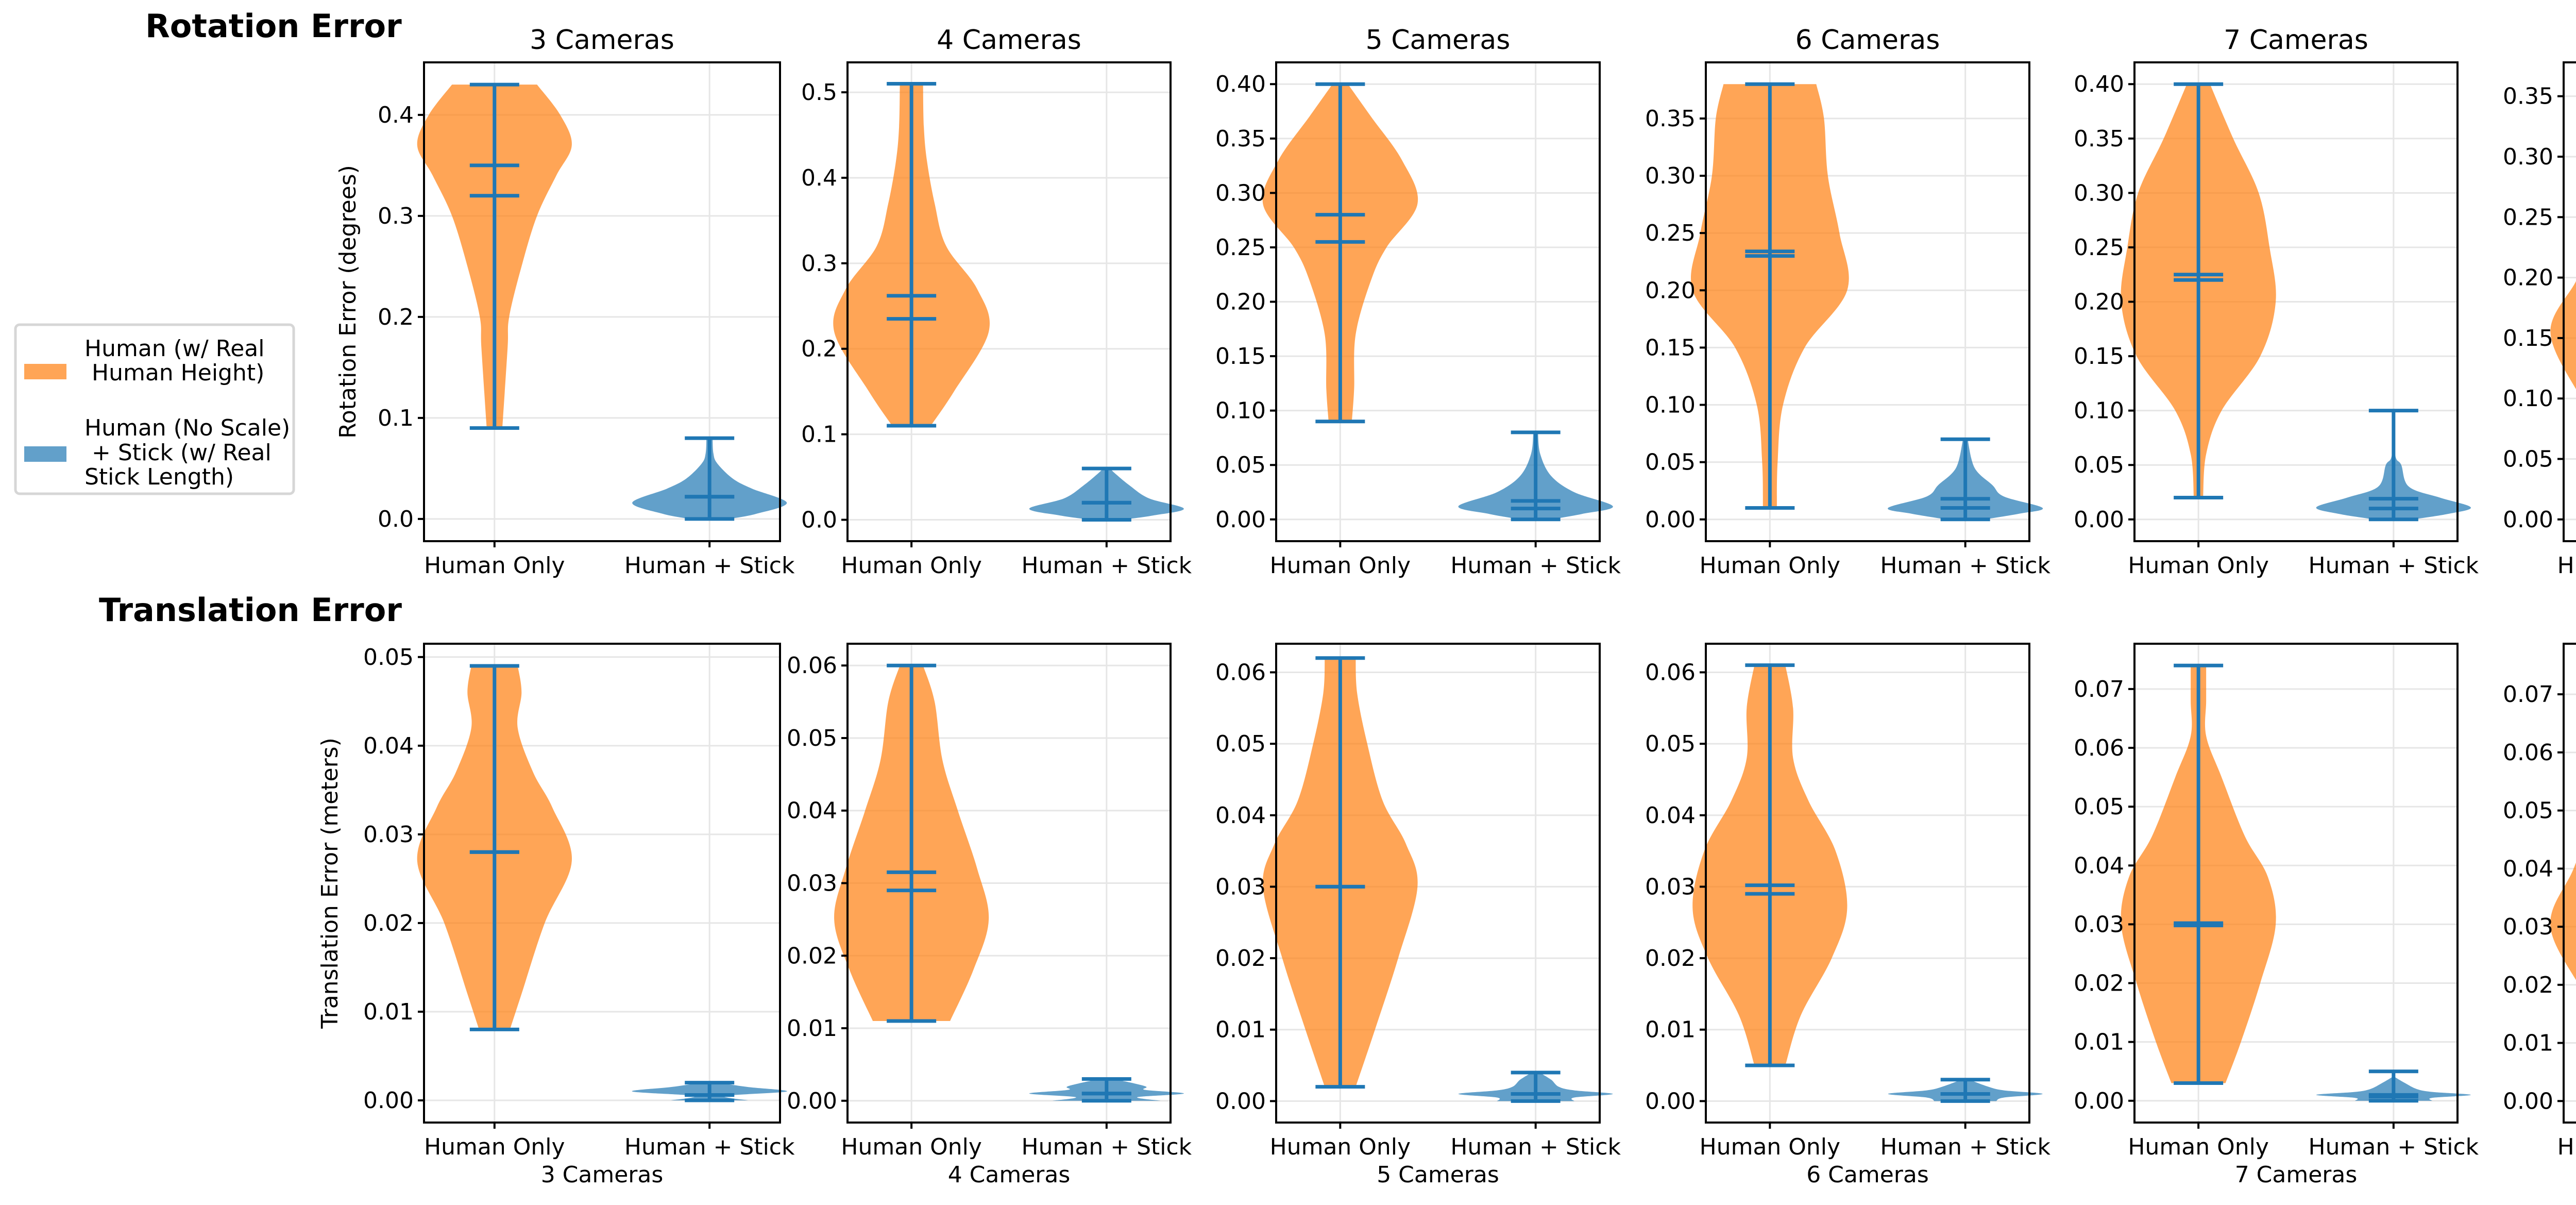  Describe the element at coordinates (159, 477) in the screenshot. I see `legend-label-human-stick-line3: Stick Length)` at that location.